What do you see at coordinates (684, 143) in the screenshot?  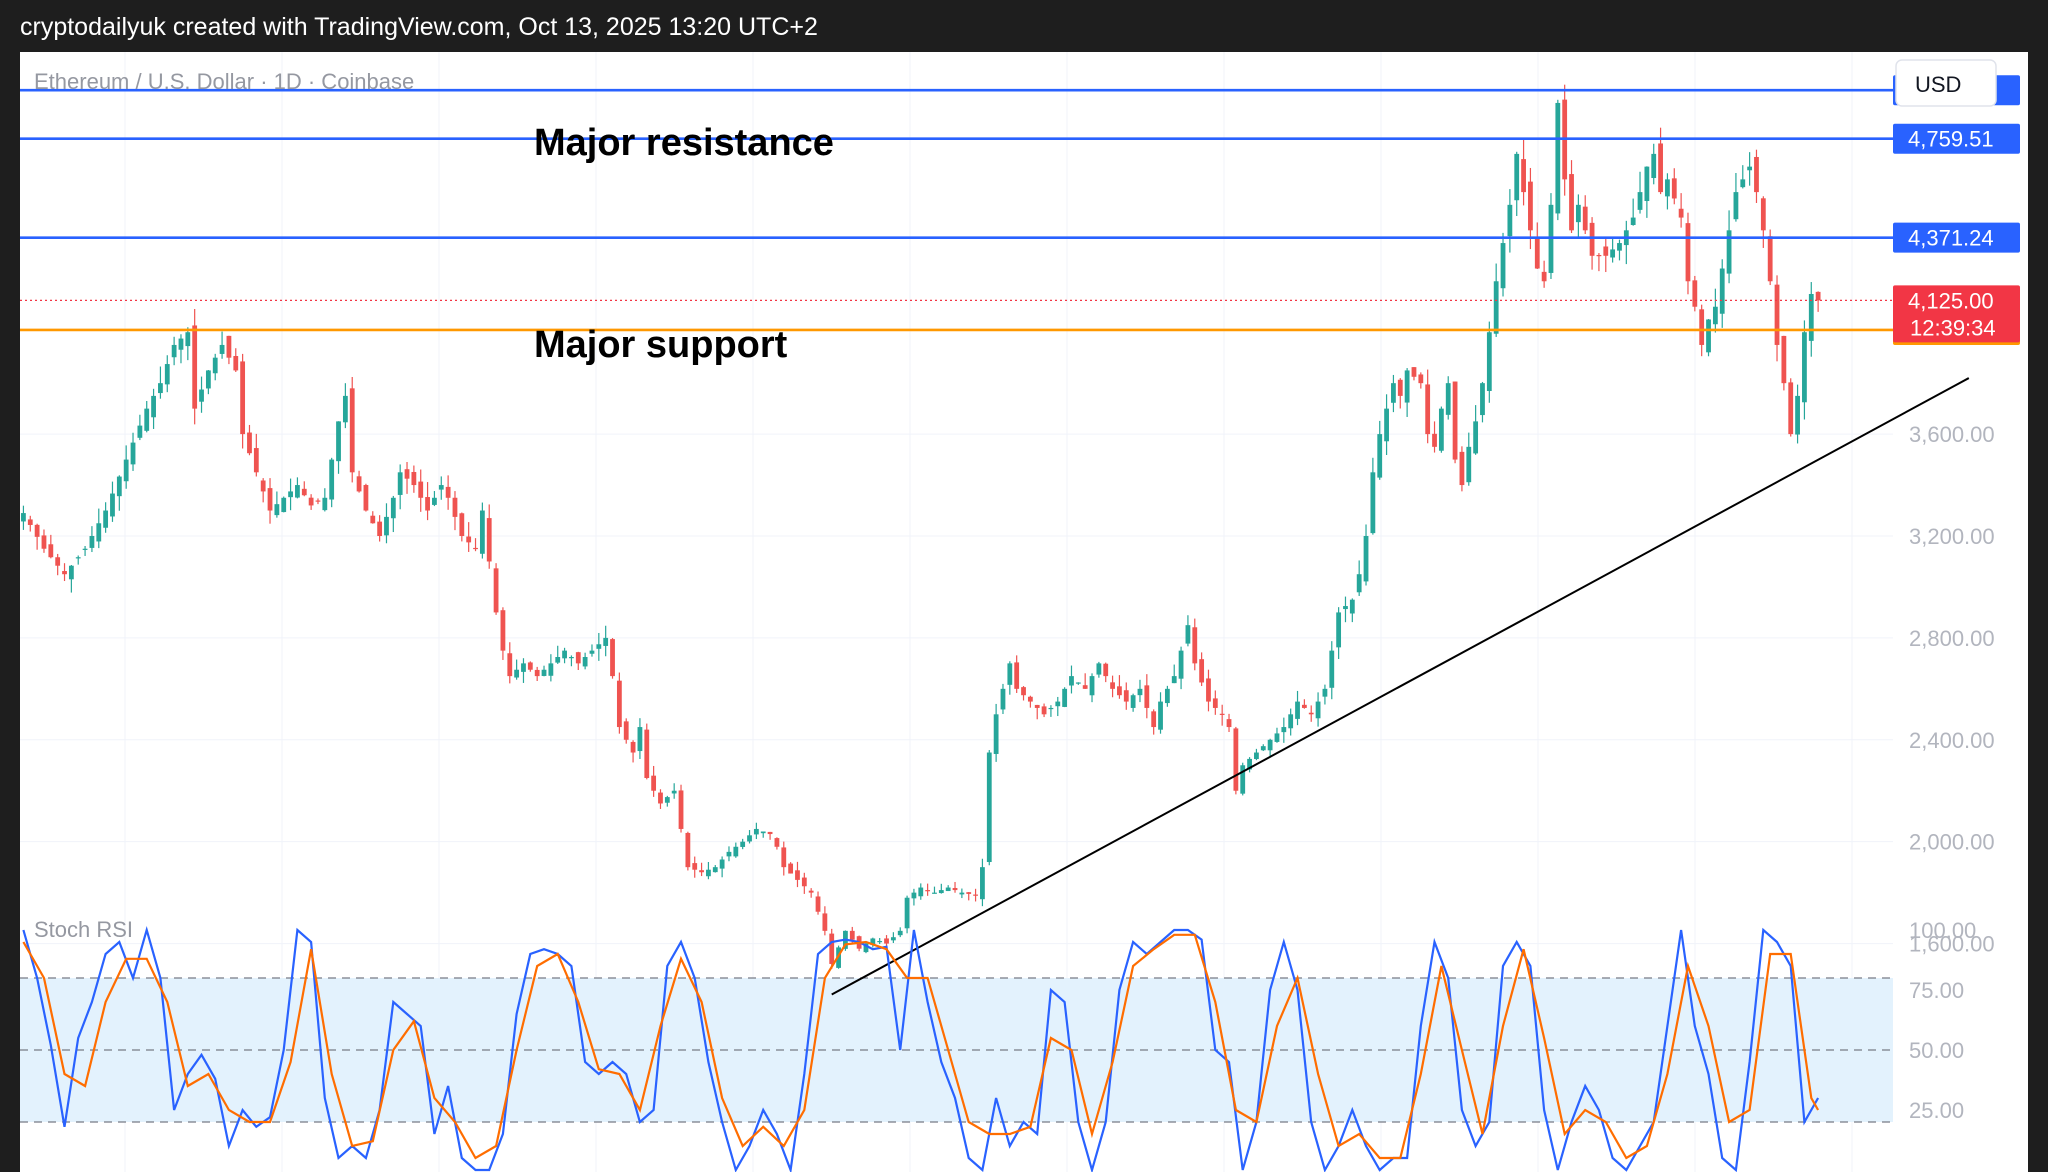 I see `resistance-annotation: Major resistance` at bounding box center [684, 143].